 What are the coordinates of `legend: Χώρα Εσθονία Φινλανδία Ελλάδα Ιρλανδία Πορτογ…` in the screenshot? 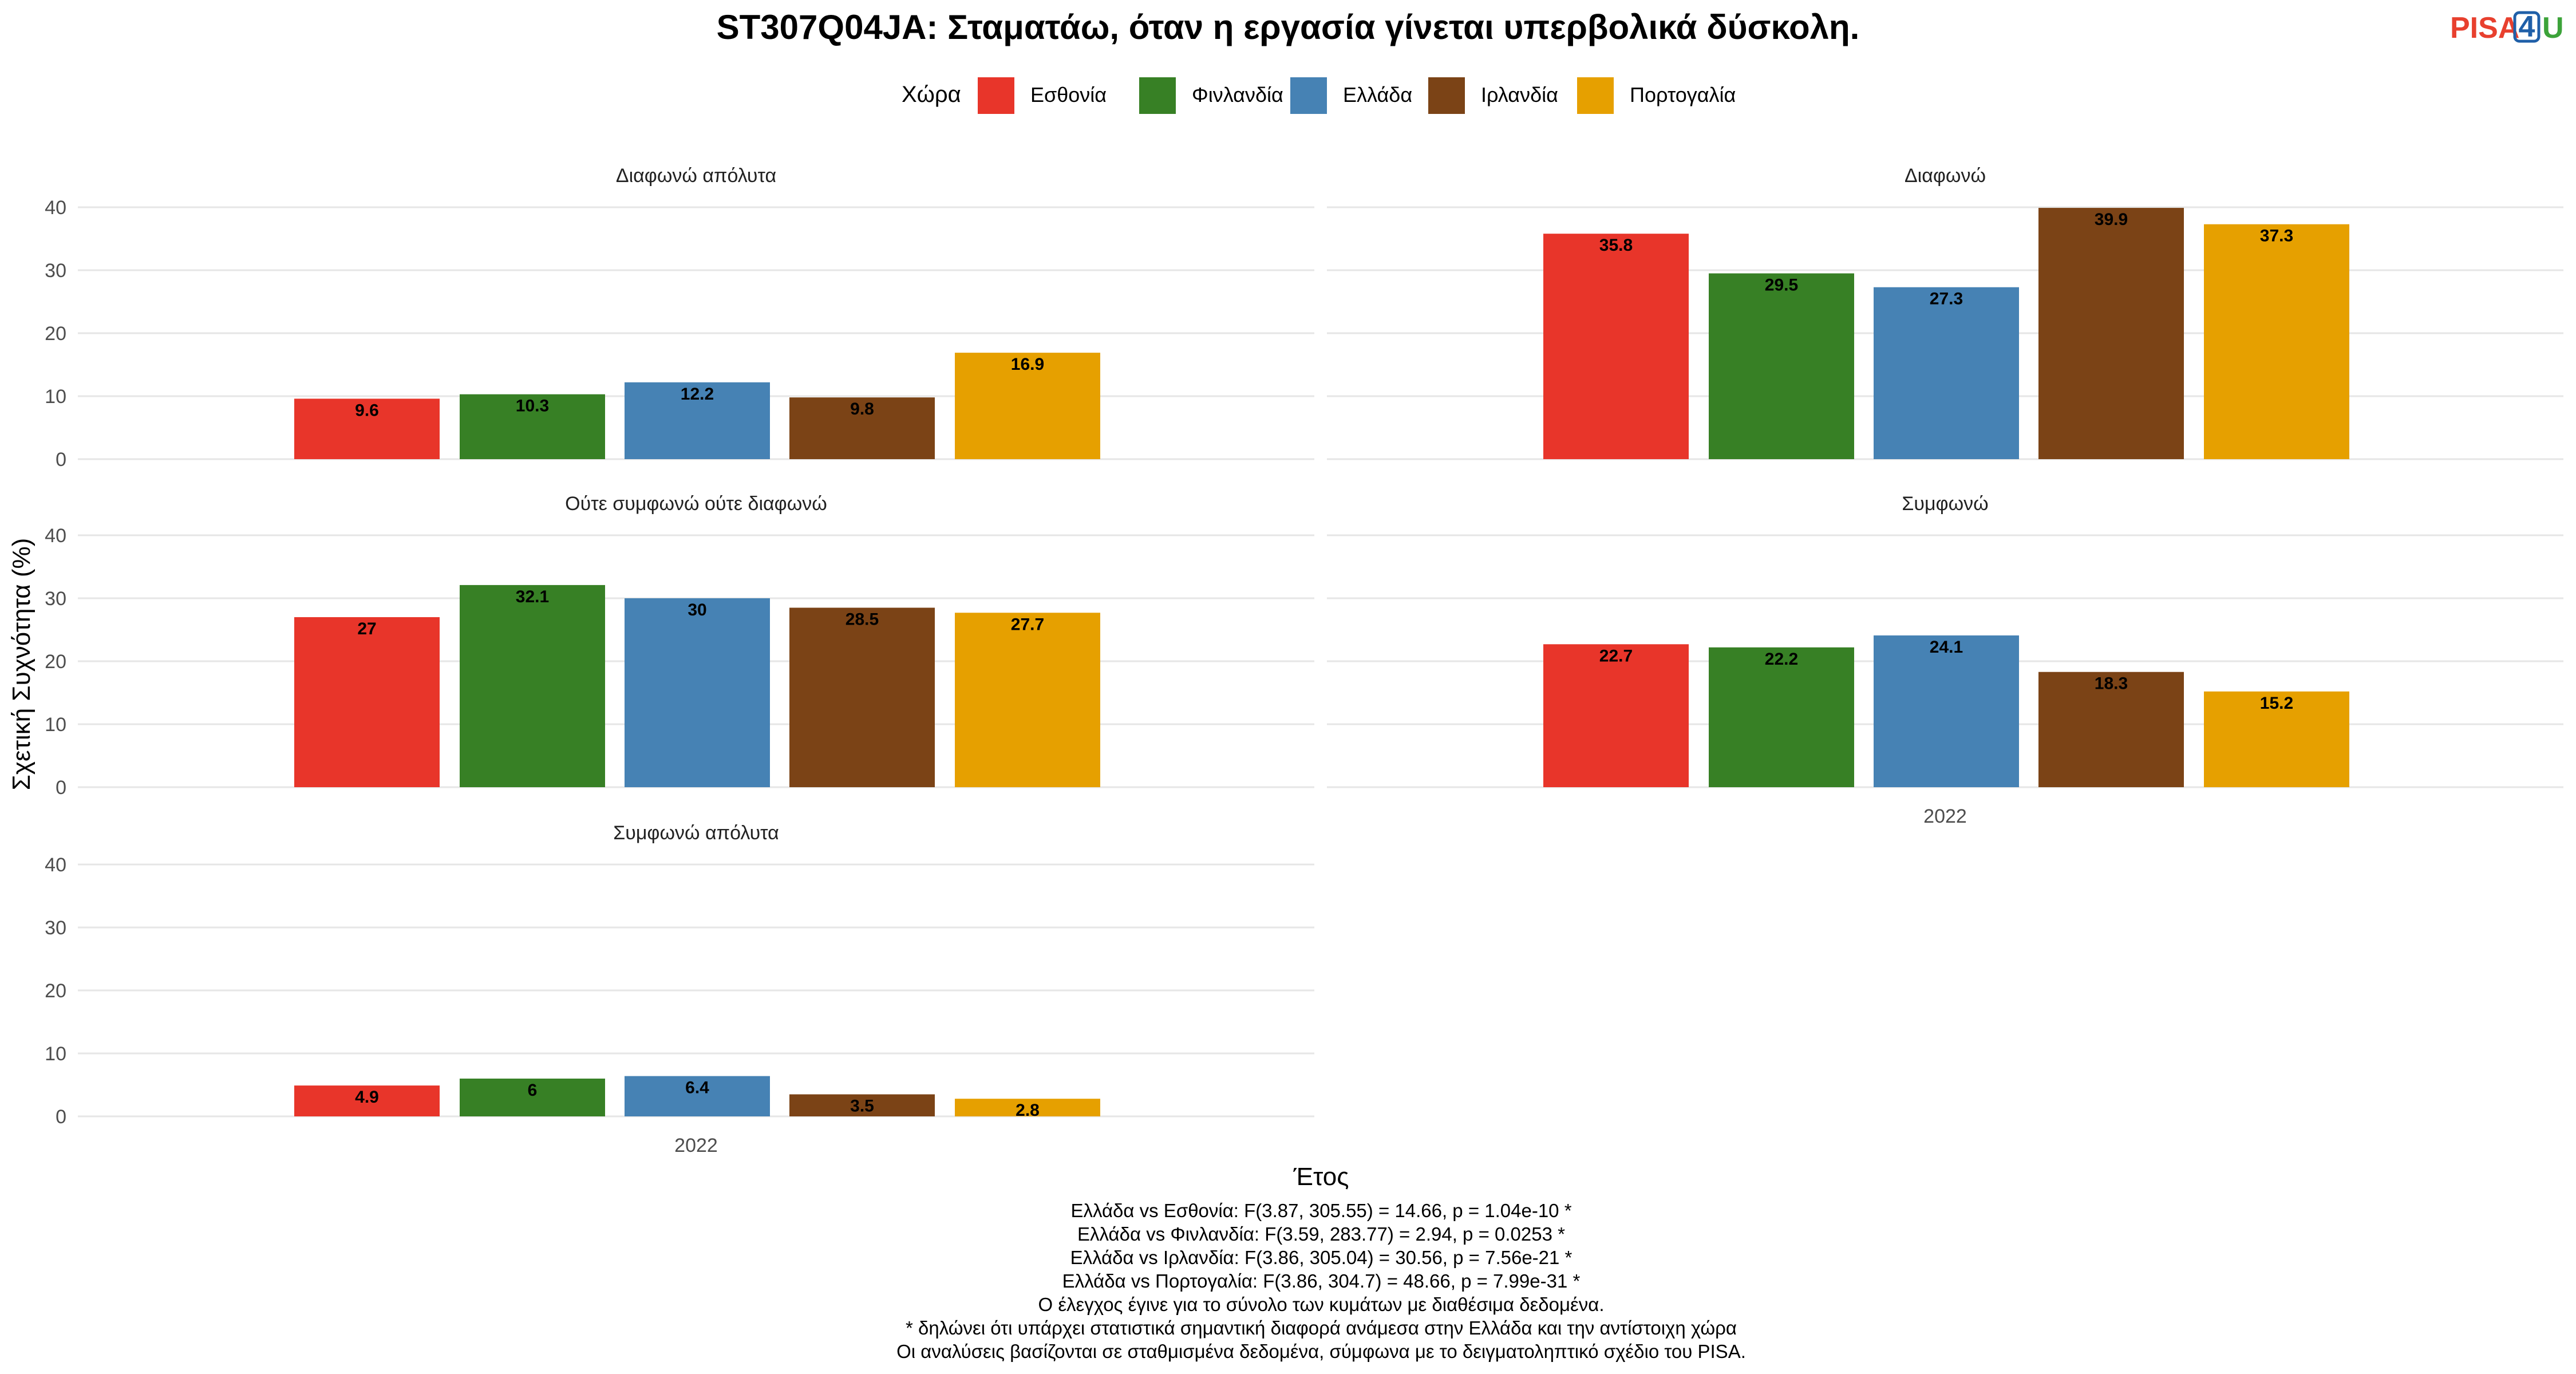 It's located at (1319, 95).